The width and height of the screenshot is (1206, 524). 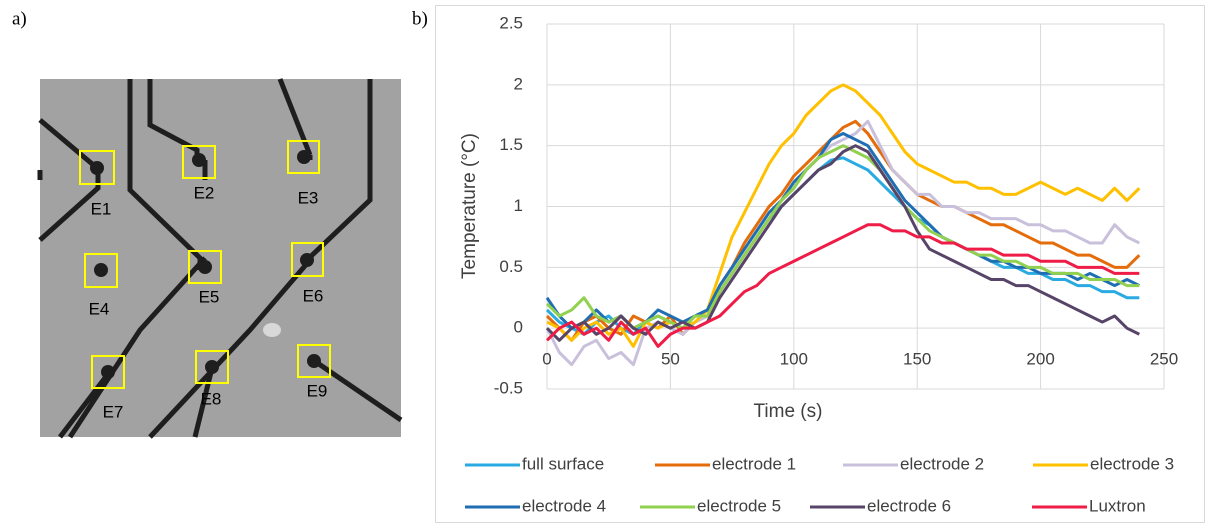 I want to click on x-tick-label: 150, so click(x=917, y=359).